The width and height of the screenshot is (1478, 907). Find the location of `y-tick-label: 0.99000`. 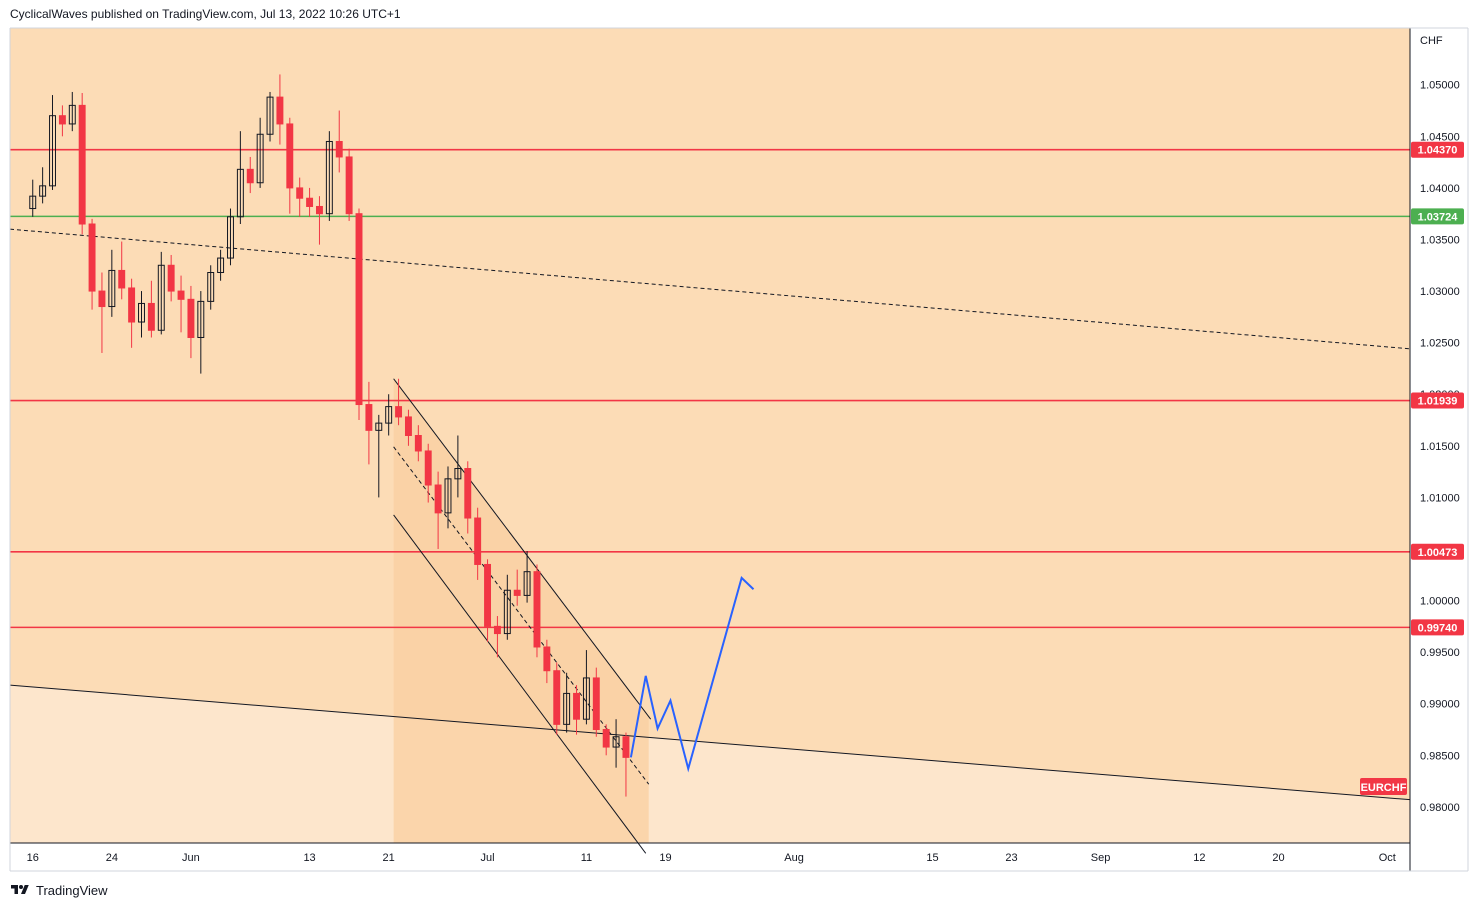

y-tick-label: 0.99000 is located at coordinates (1440, 705).